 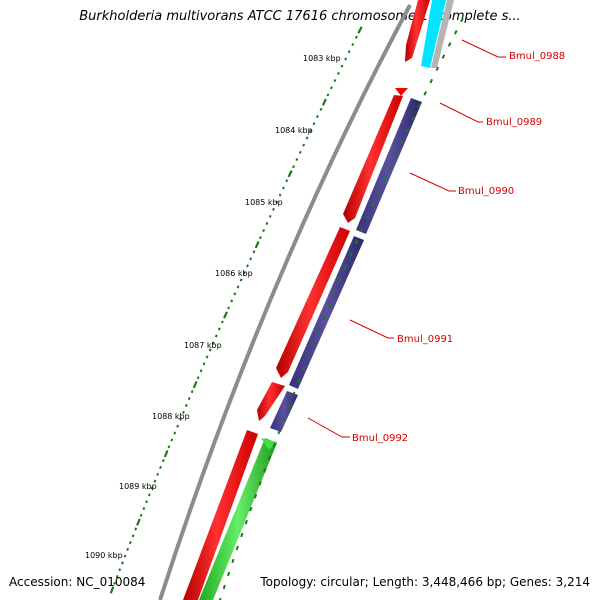 I want to click on feature-green-arrowhead, so click(x=269, y=444).